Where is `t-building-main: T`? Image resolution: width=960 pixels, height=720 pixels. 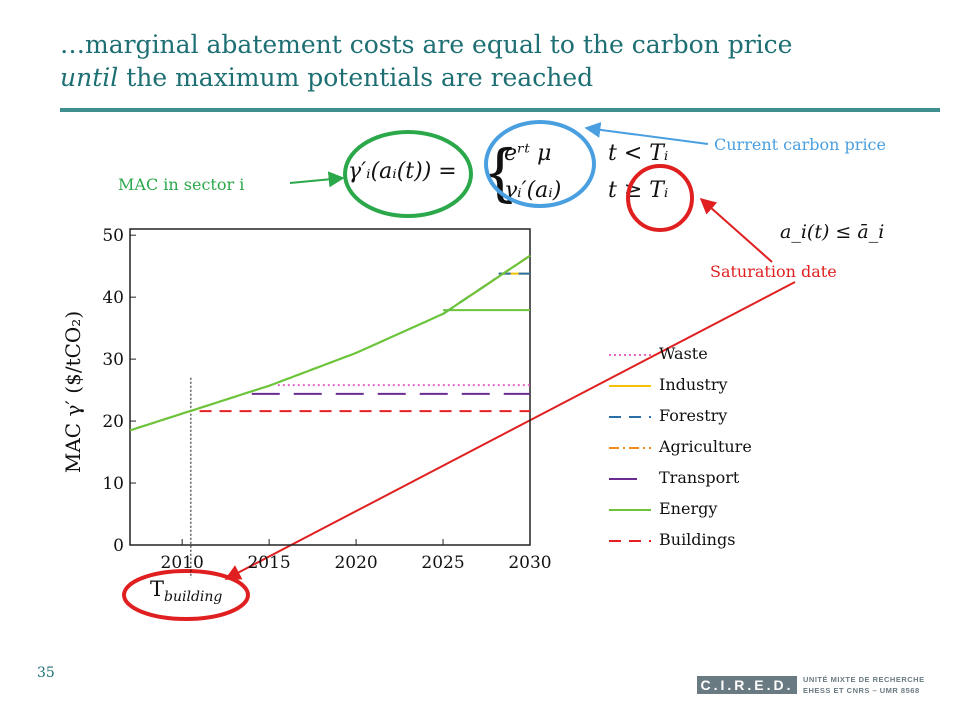
t-building-main: T is located at coordinates (157, 589).